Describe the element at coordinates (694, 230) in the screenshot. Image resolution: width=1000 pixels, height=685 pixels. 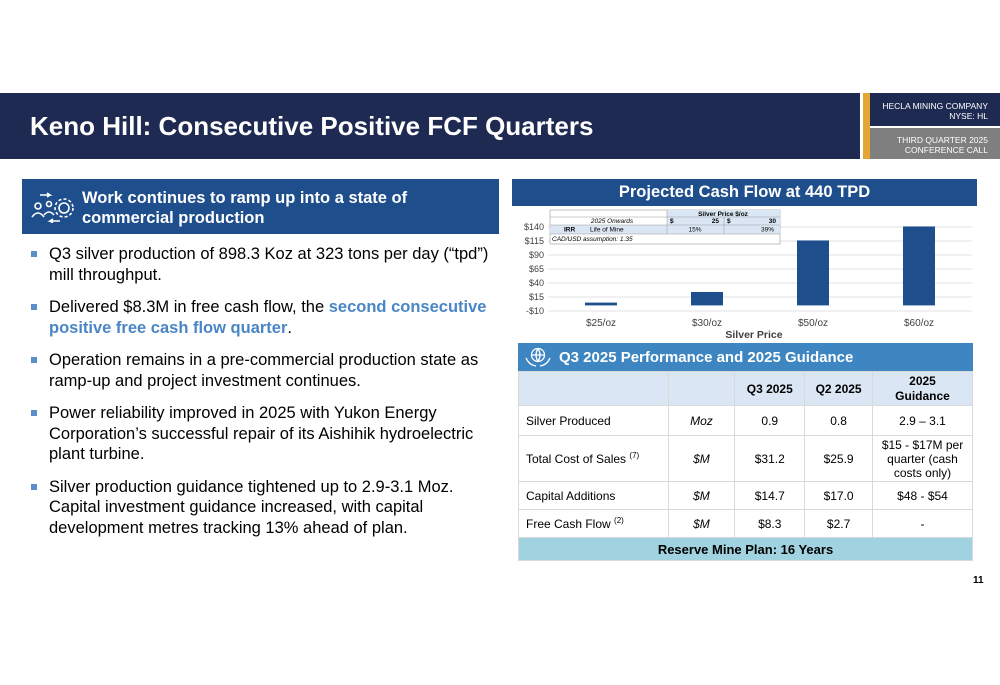
I see `inset-irr-25: 15%` at that location.